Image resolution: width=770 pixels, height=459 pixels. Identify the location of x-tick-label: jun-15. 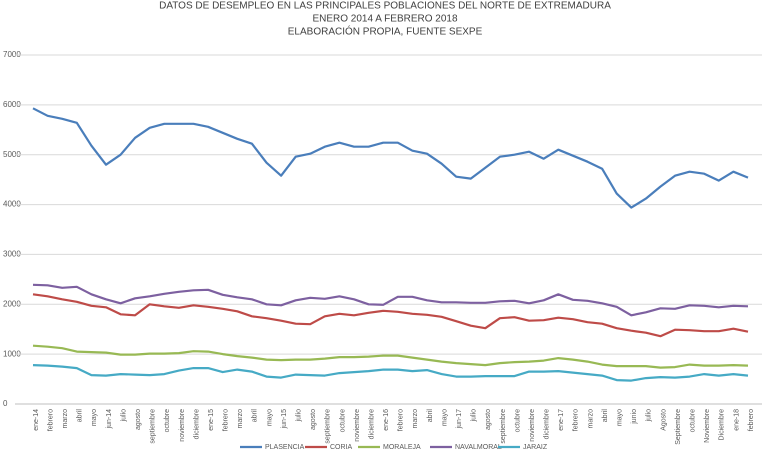
(284, 419).